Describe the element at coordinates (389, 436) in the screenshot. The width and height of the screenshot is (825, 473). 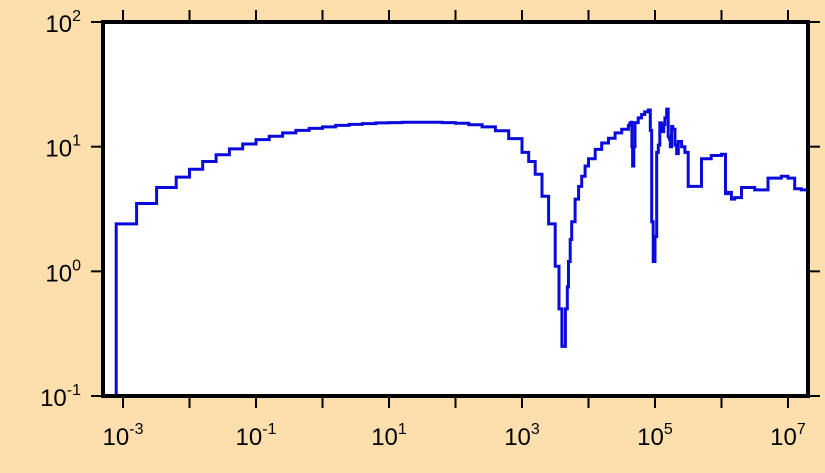
I see `x-tick-label: 10¹` at that location.